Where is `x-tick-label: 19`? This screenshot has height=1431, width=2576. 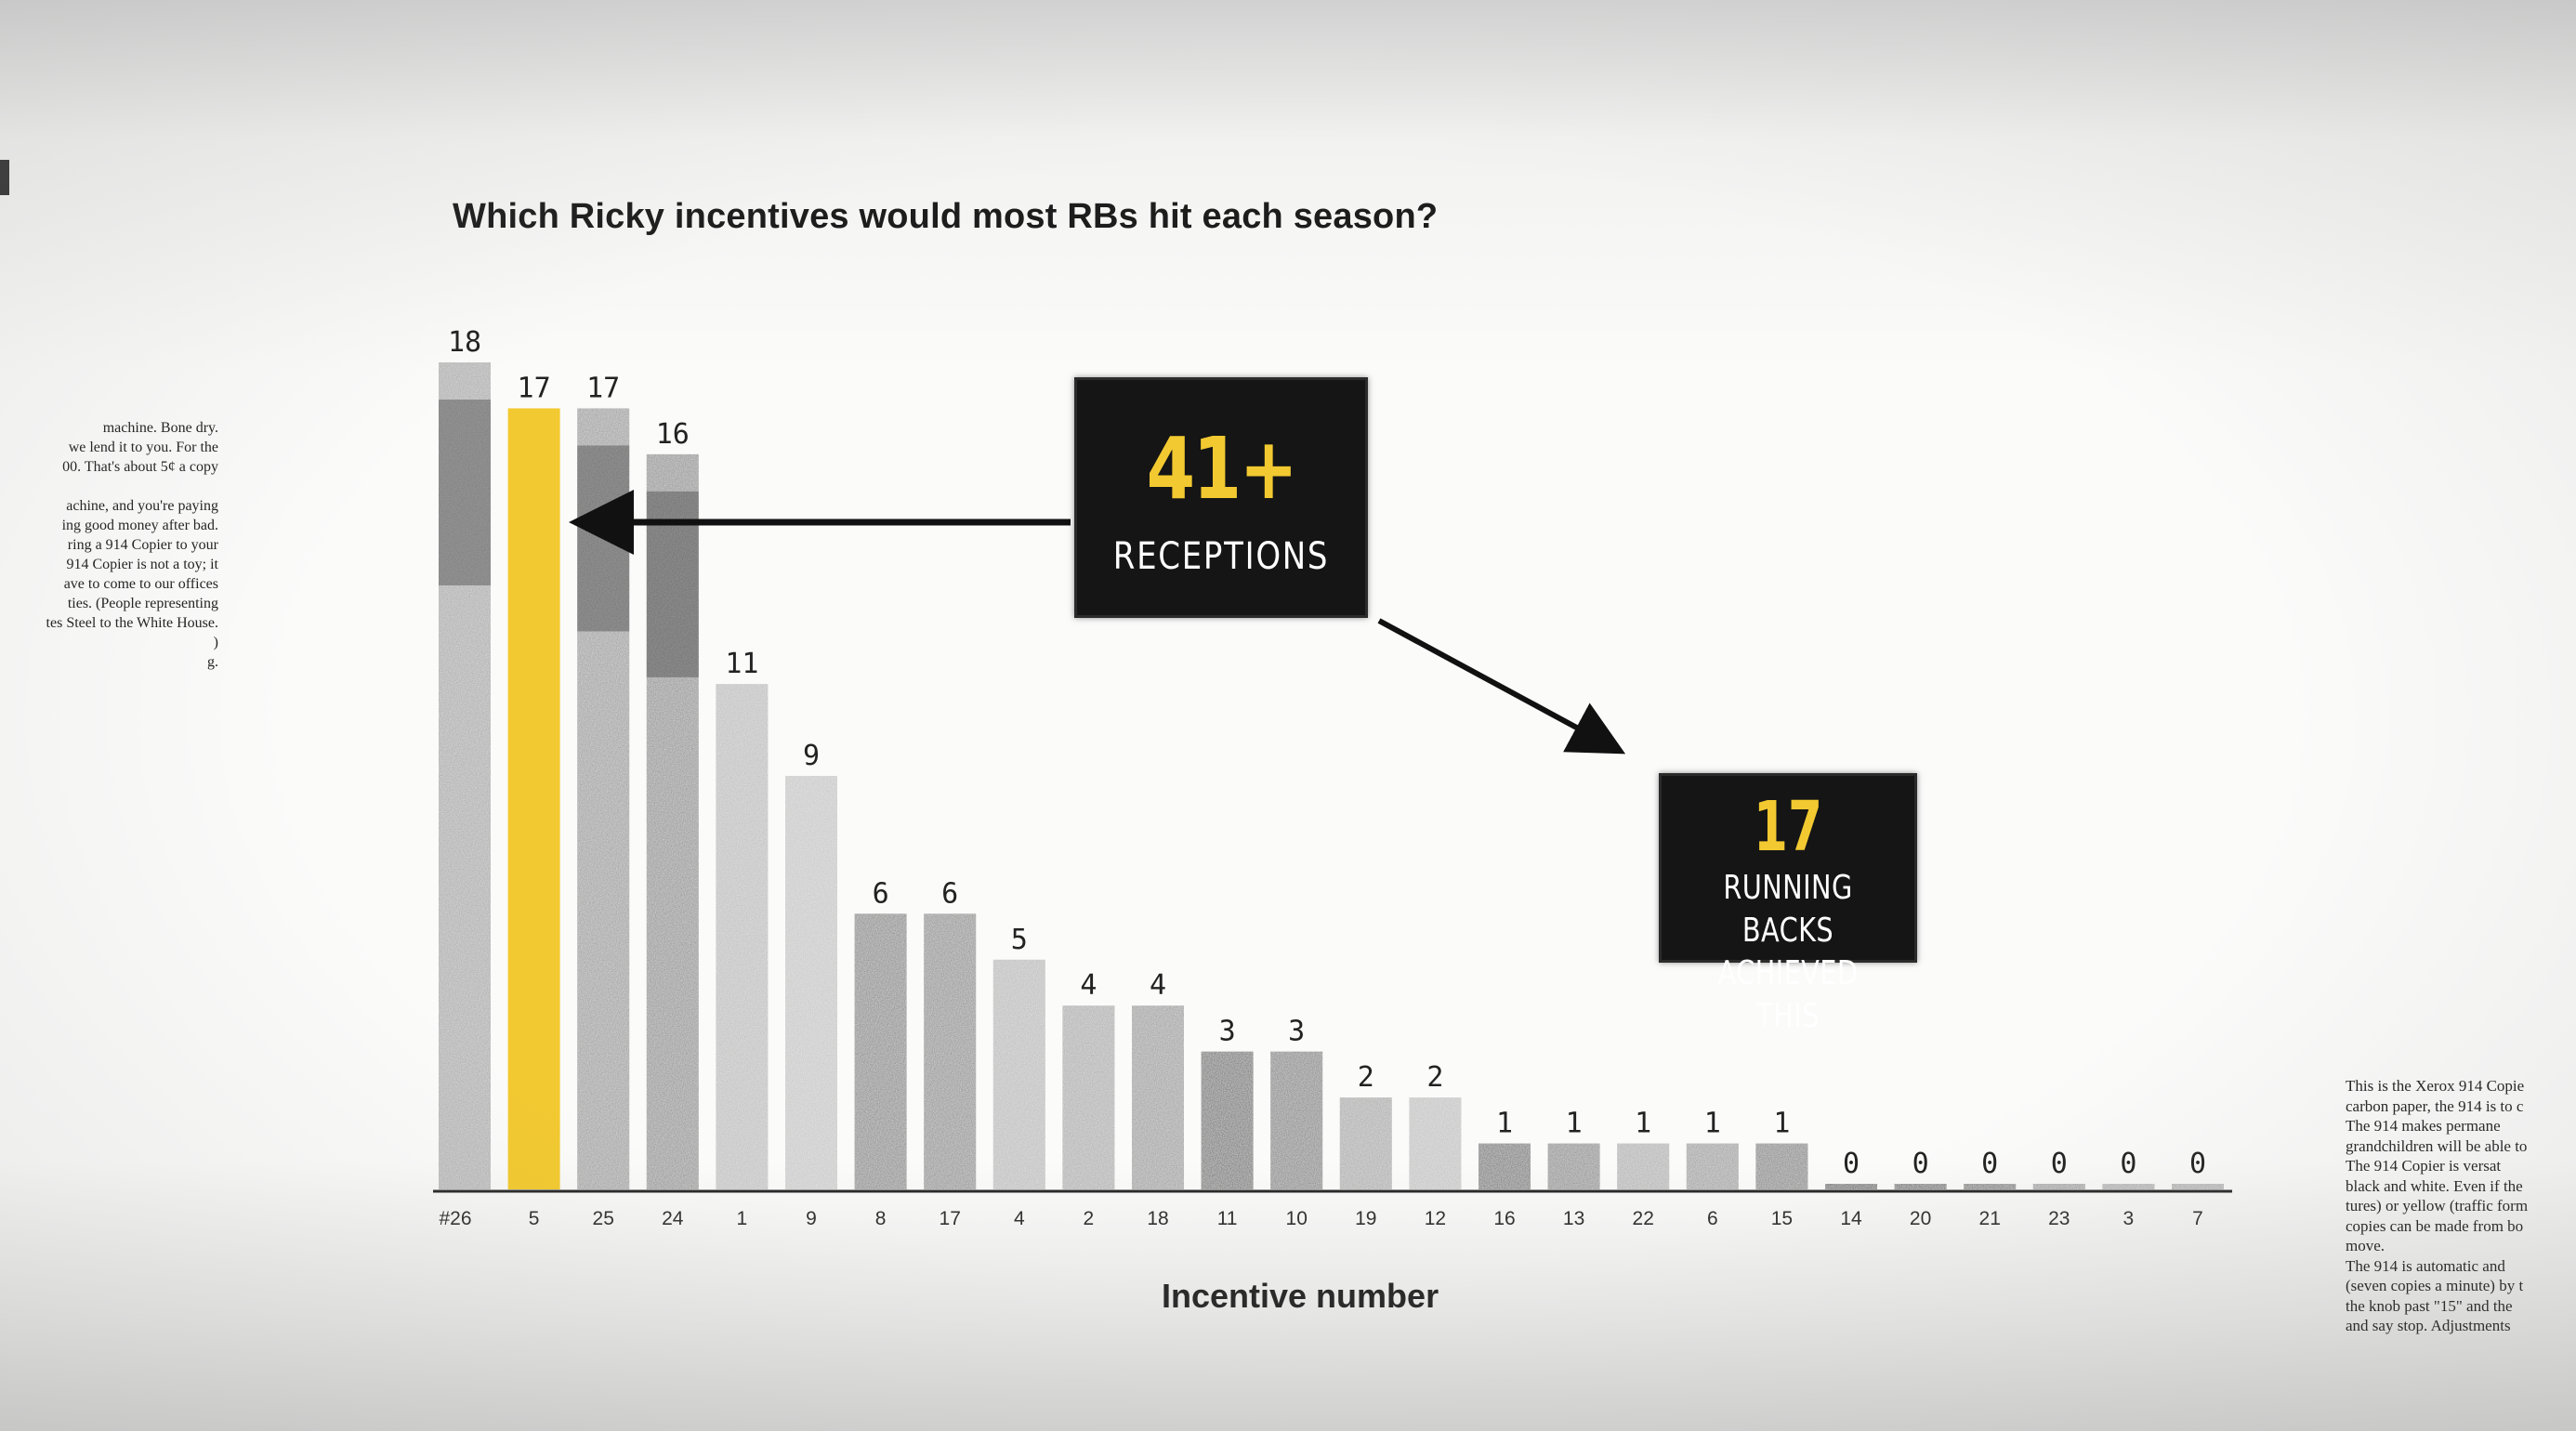
x-tick-label: 19 is located at coordinates (1365, 1218).